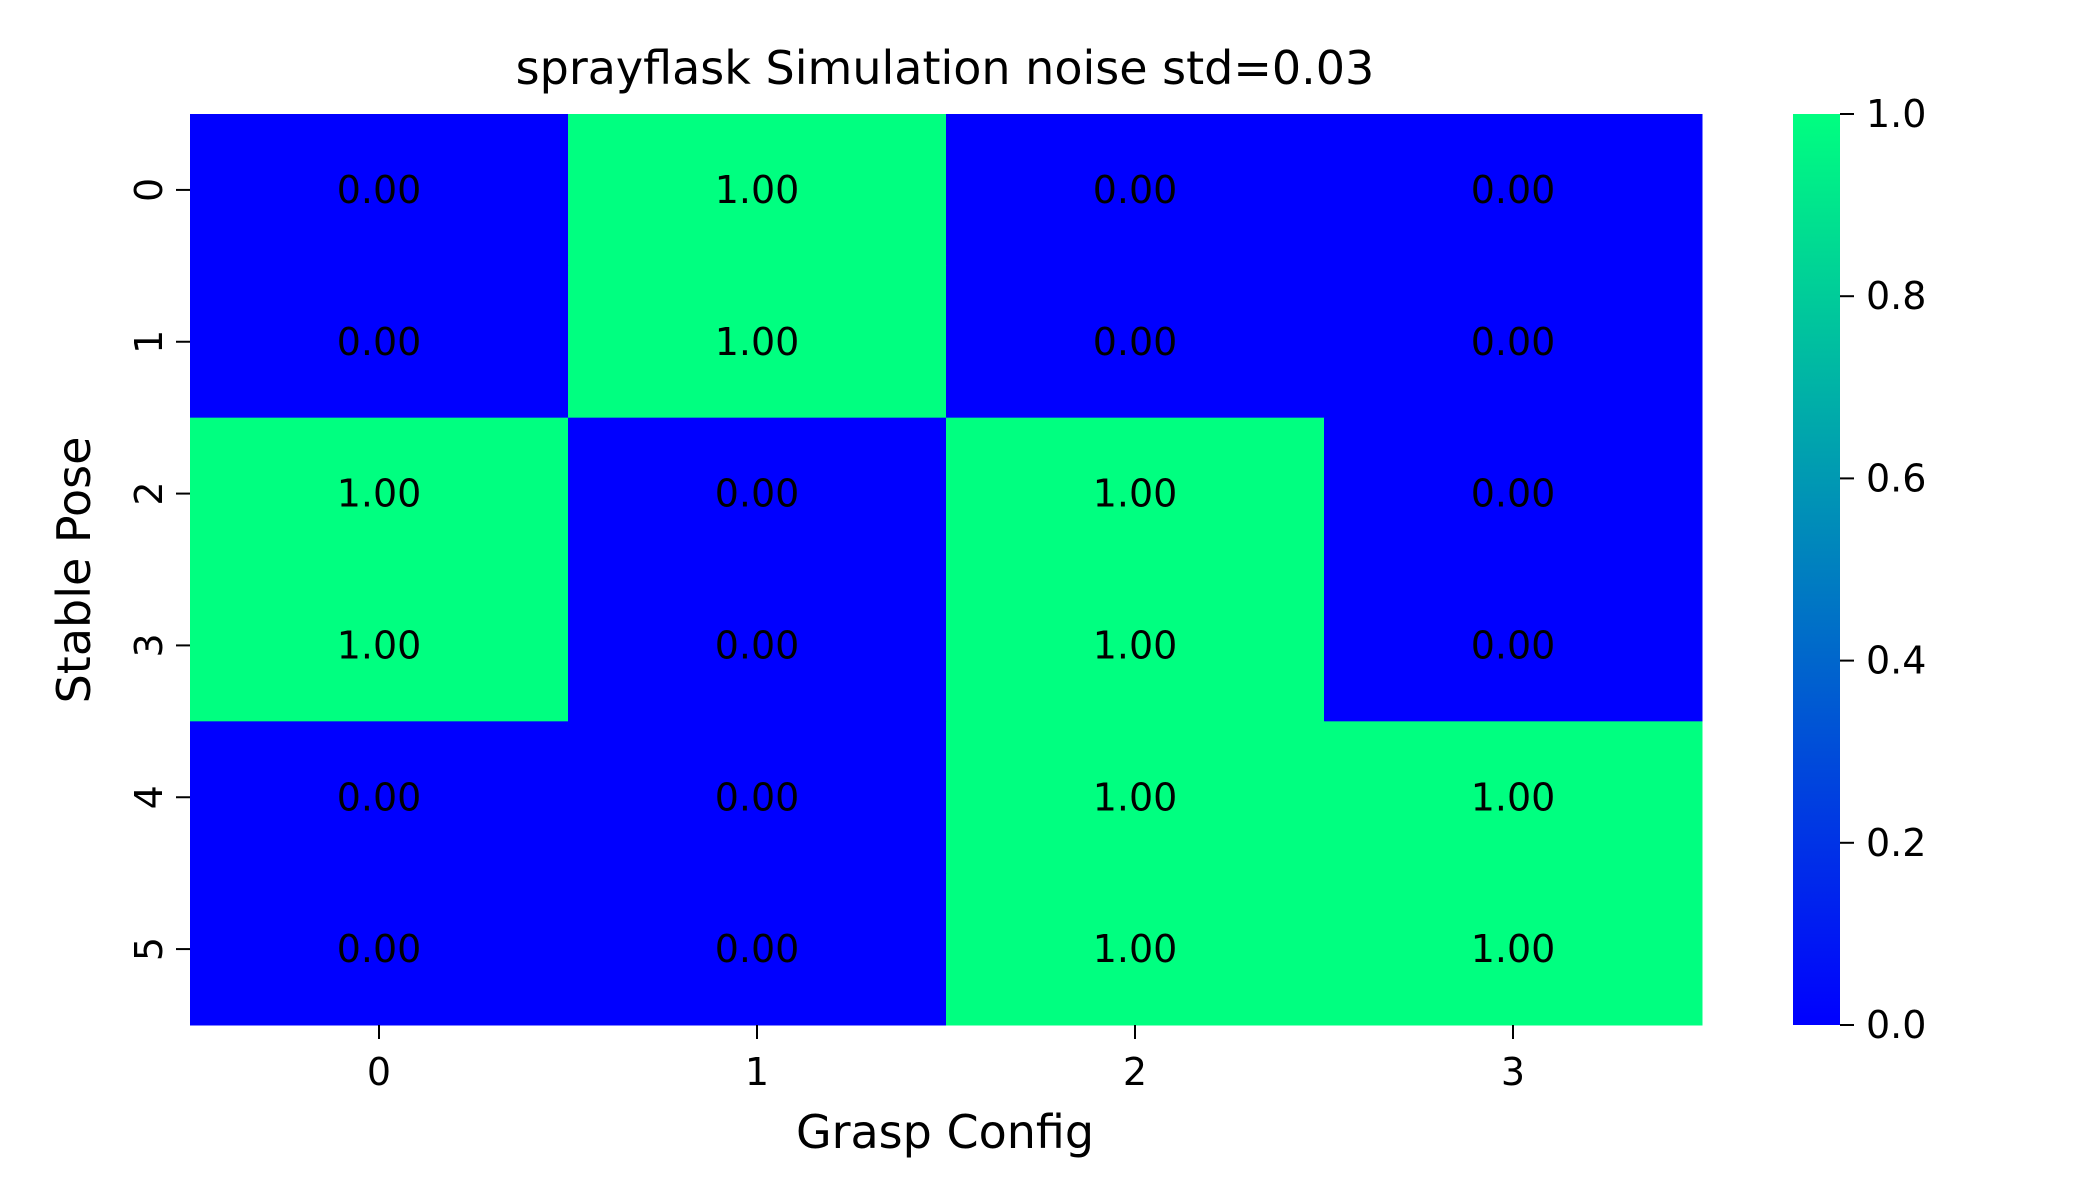 This screenshot has width=2100, height=1200. I want to click on x-tick-label: 2, so click(1135, 1072).